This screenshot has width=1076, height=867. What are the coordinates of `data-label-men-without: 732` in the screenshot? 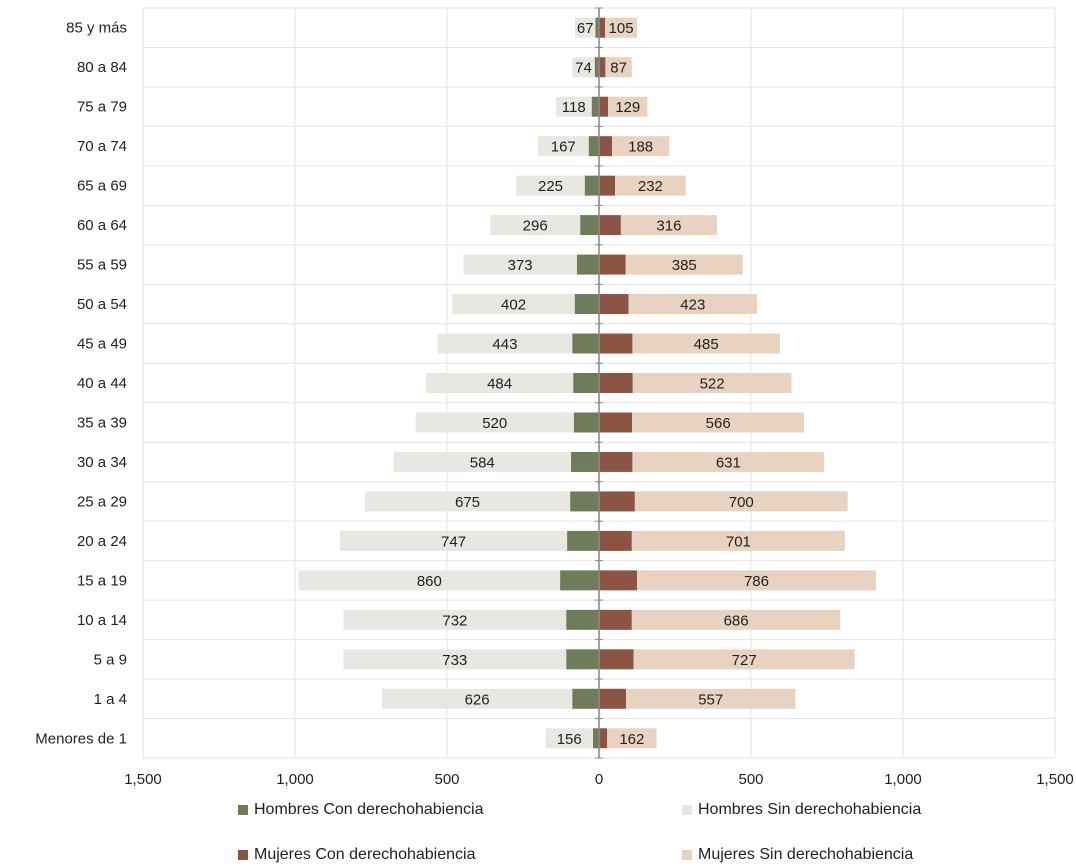 It's located at (454, 620).